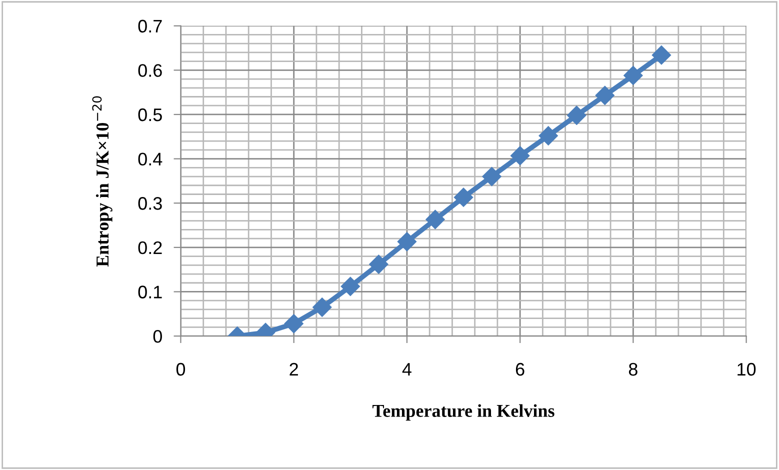 This screenshot has width=779, height=470. What do you see at coordinates (150, 247) in the screenshot?
I see `y-tick-label: 0.2` at bounding box center [150, 247].